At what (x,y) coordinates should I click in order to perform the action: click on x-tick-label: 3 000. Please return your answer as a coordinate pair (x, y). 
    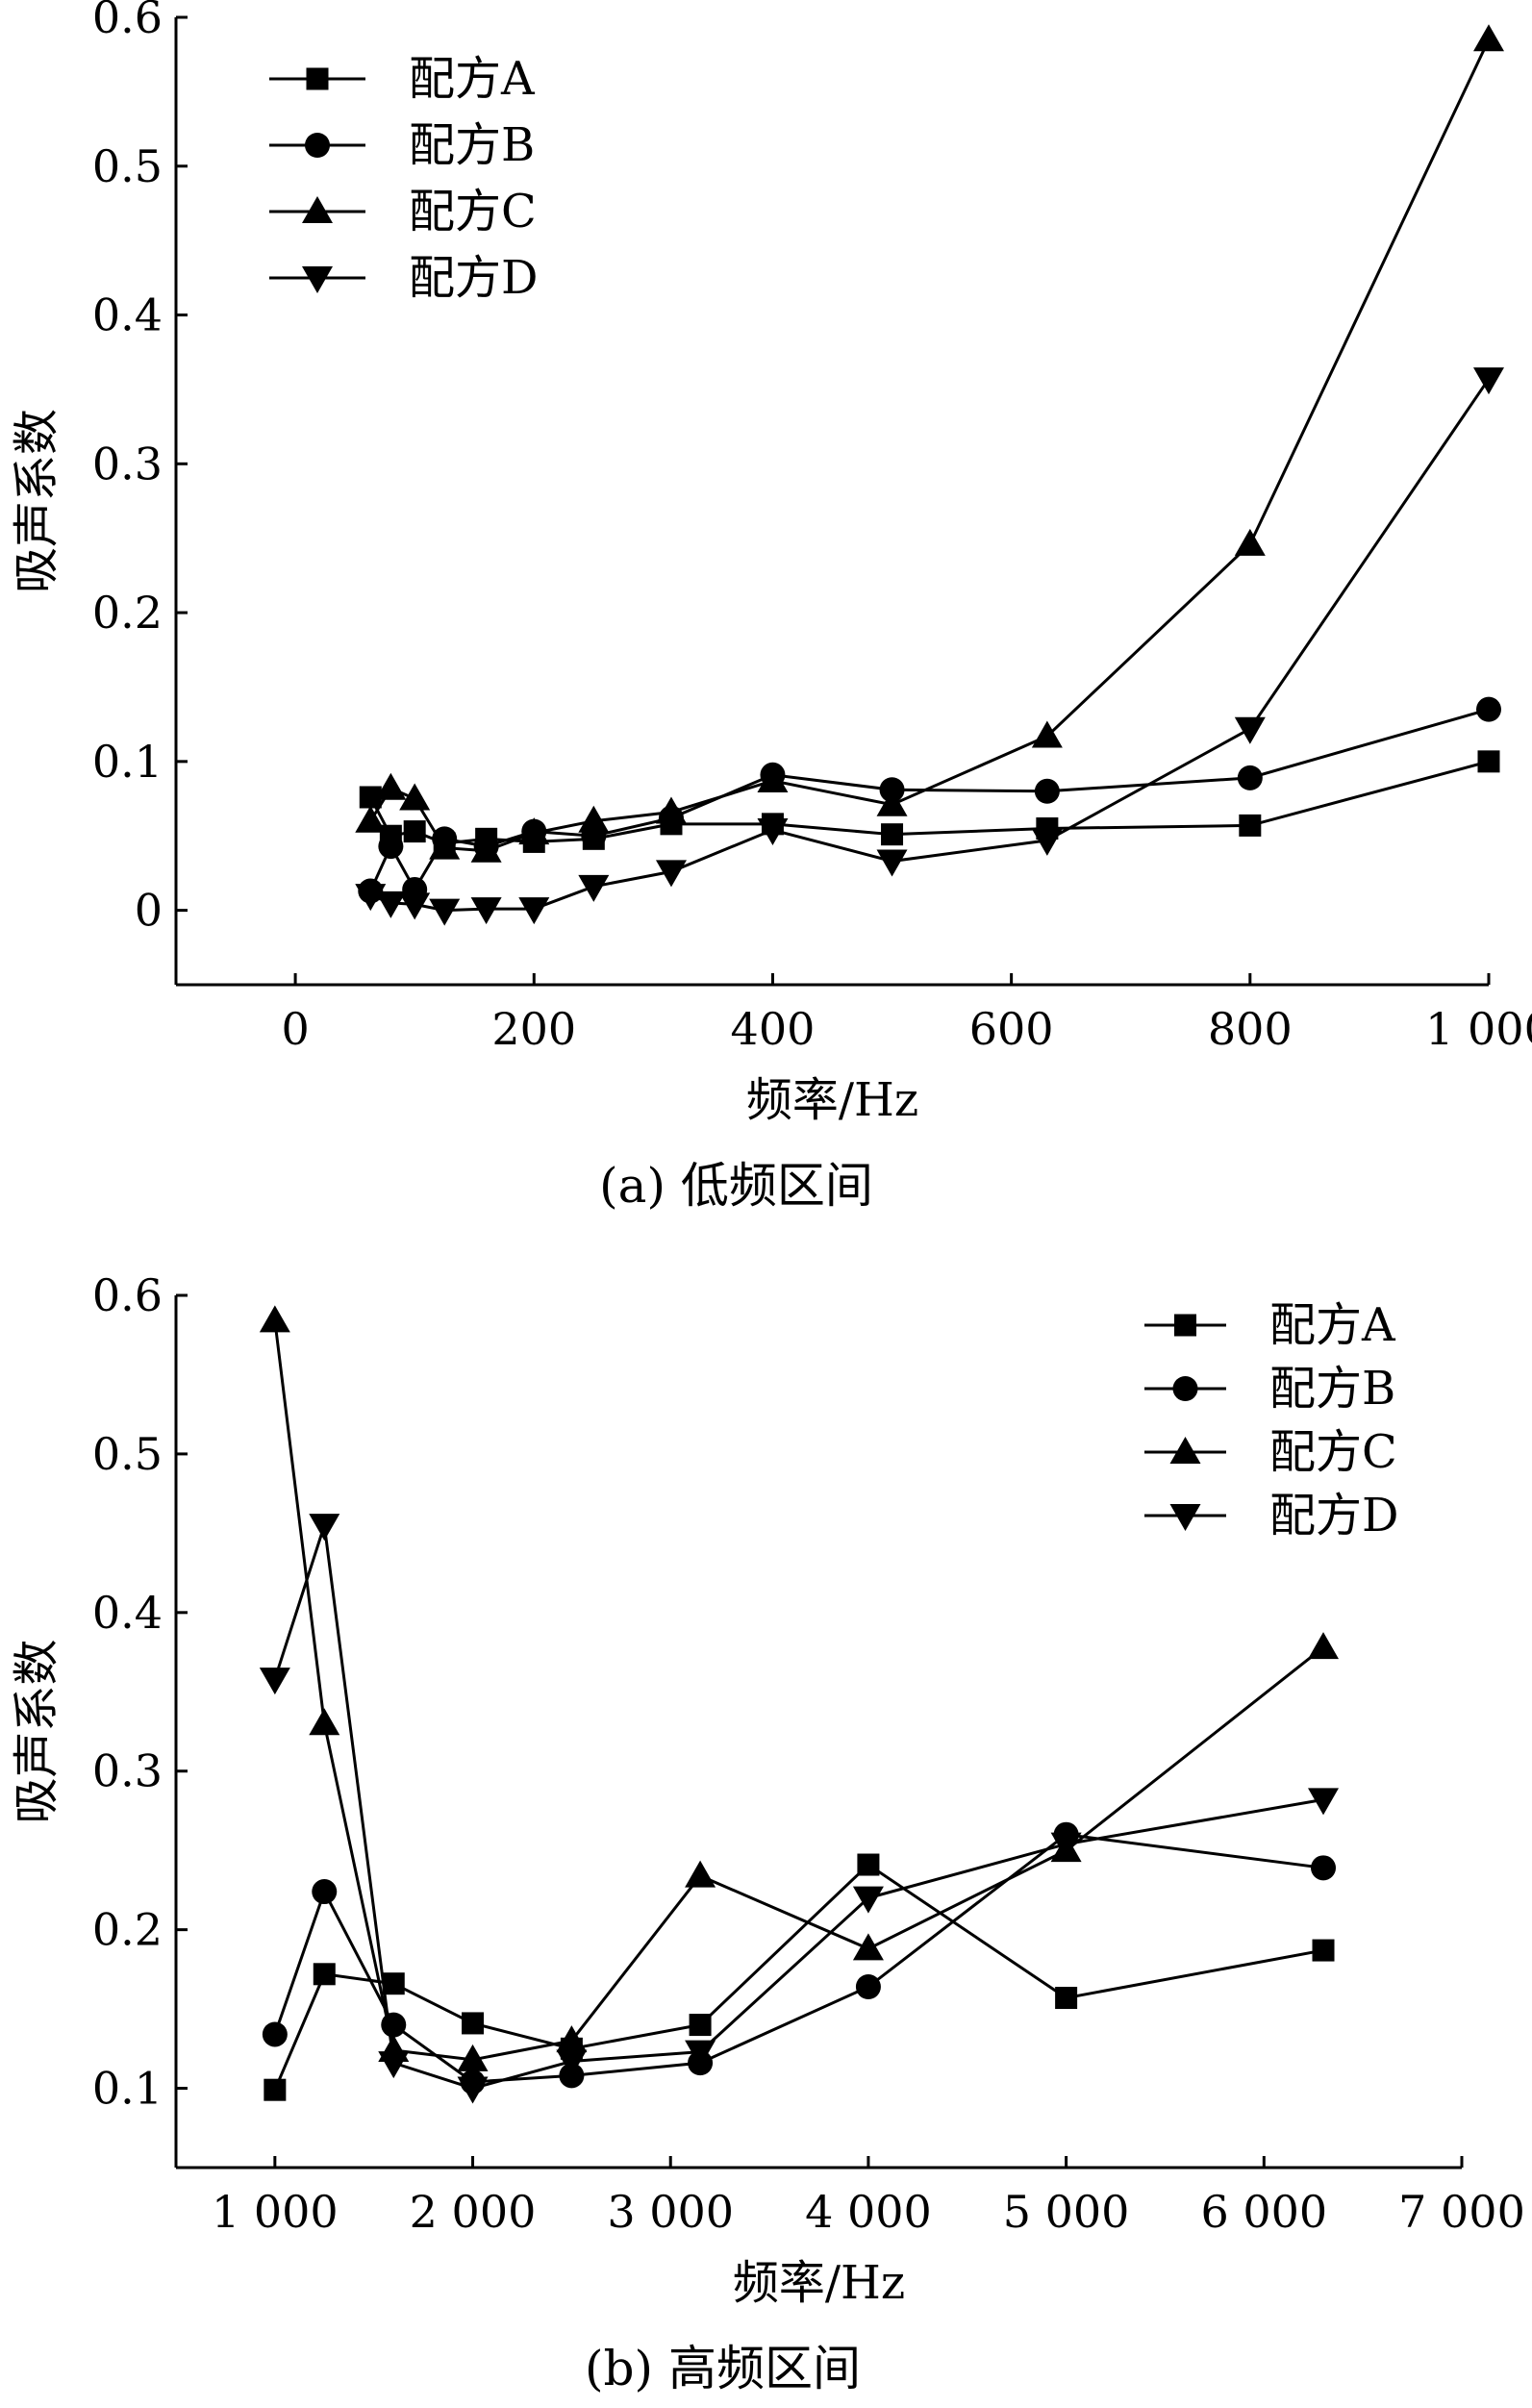
    Looking at the image, I should click on (671, 2212).